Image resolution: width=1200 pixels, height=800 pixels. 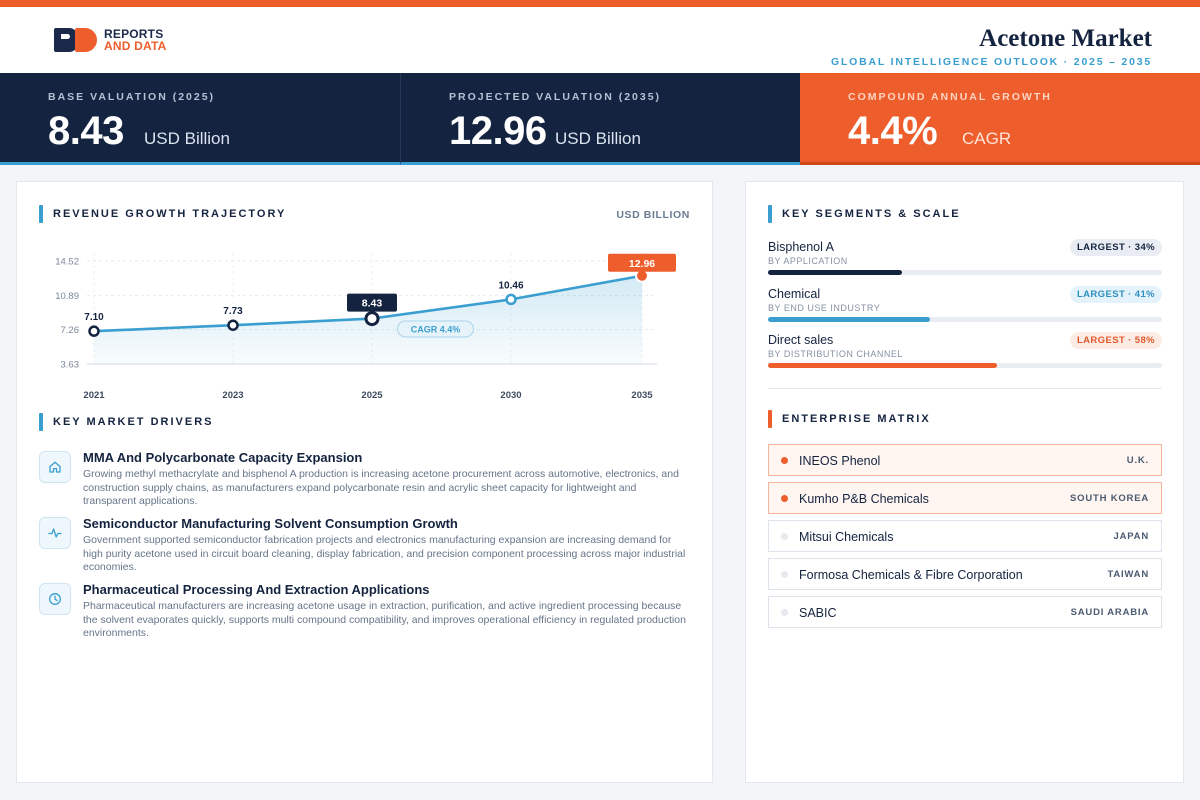 I want to click on kpi-value: 4.4%, so click(x=893, y=131).